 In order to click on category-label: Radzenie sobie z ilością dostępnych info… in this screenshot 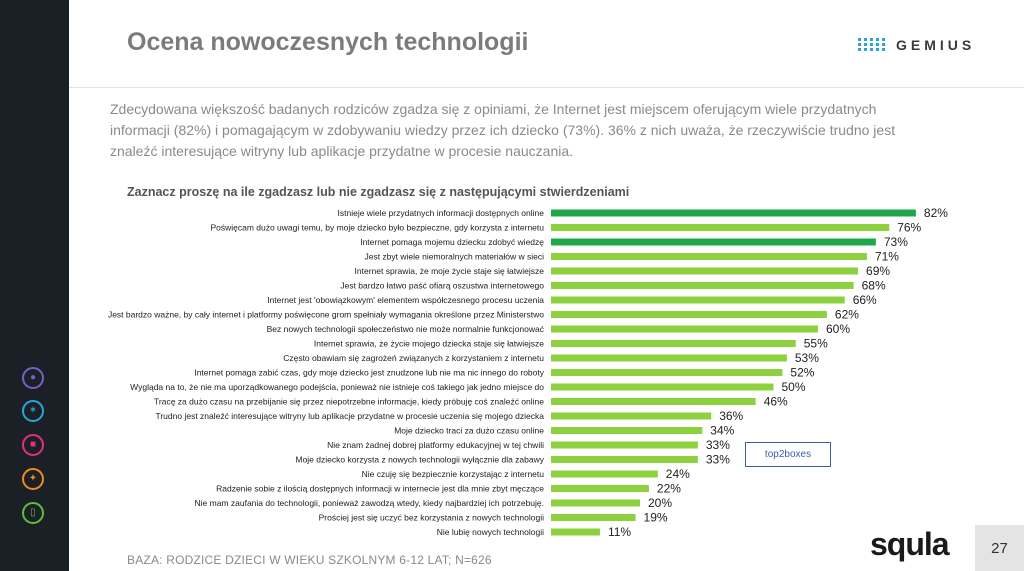, I will do `click(380, 489)`.